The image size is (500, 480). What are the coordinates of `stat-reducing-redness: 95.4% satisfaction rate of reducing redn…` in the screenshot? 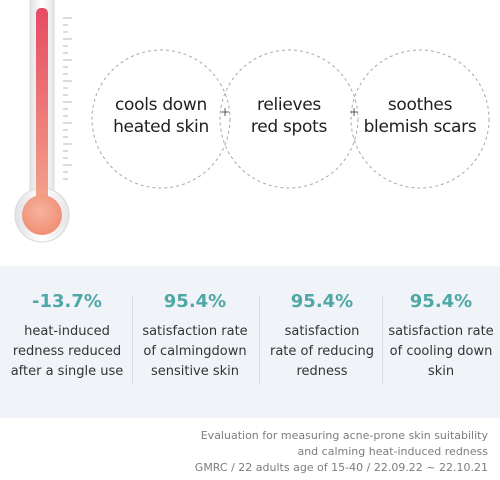 It's located at (322, 336).